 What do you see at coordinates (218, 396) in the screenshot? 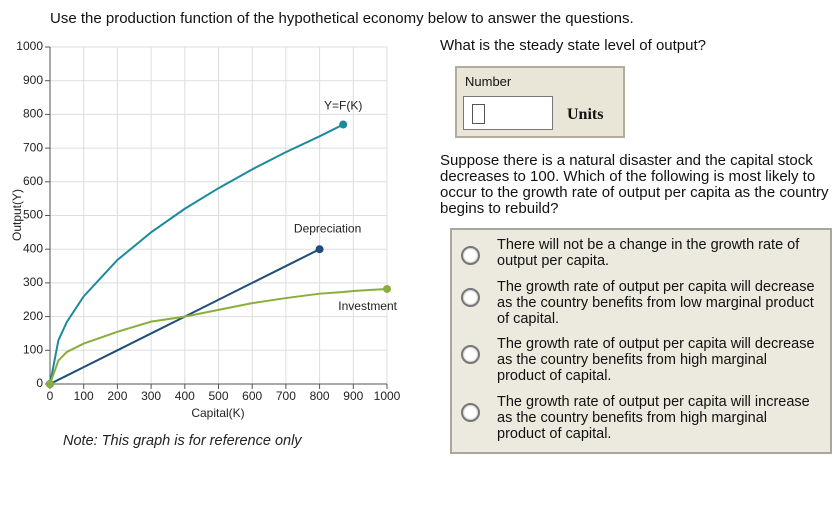
I see `x-tick-label: 500` at bounding box center [218, 396].